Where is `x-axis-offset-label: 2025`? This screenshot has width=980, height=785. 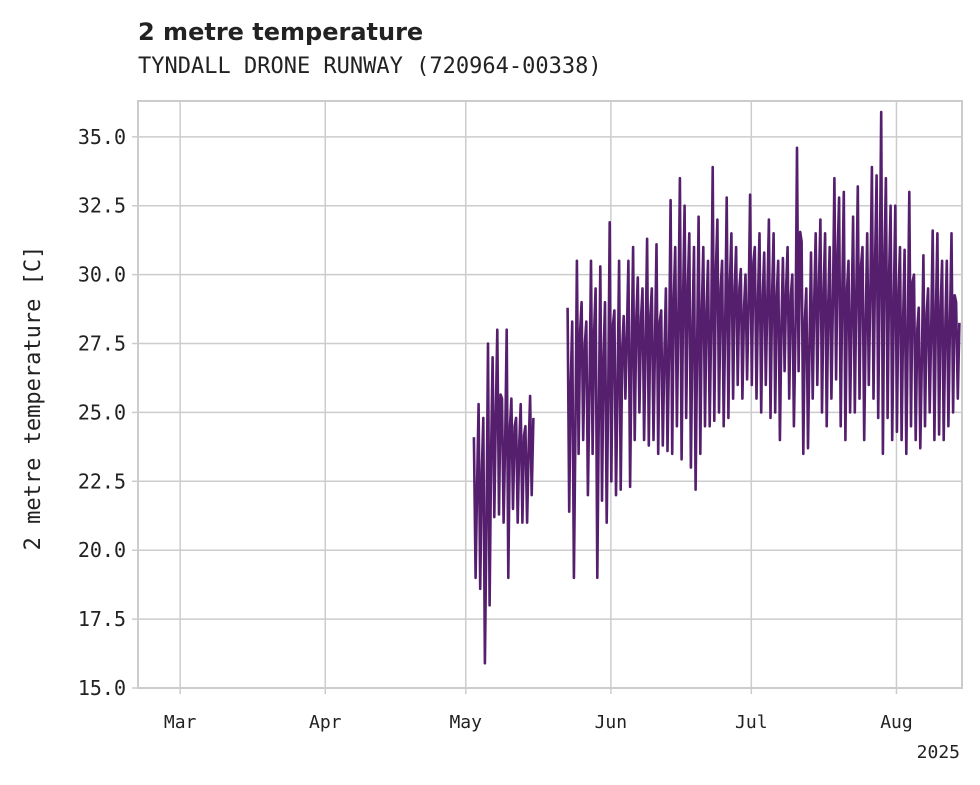 x-axis-offset-label: 2025 is located at coordinates (938, 752).